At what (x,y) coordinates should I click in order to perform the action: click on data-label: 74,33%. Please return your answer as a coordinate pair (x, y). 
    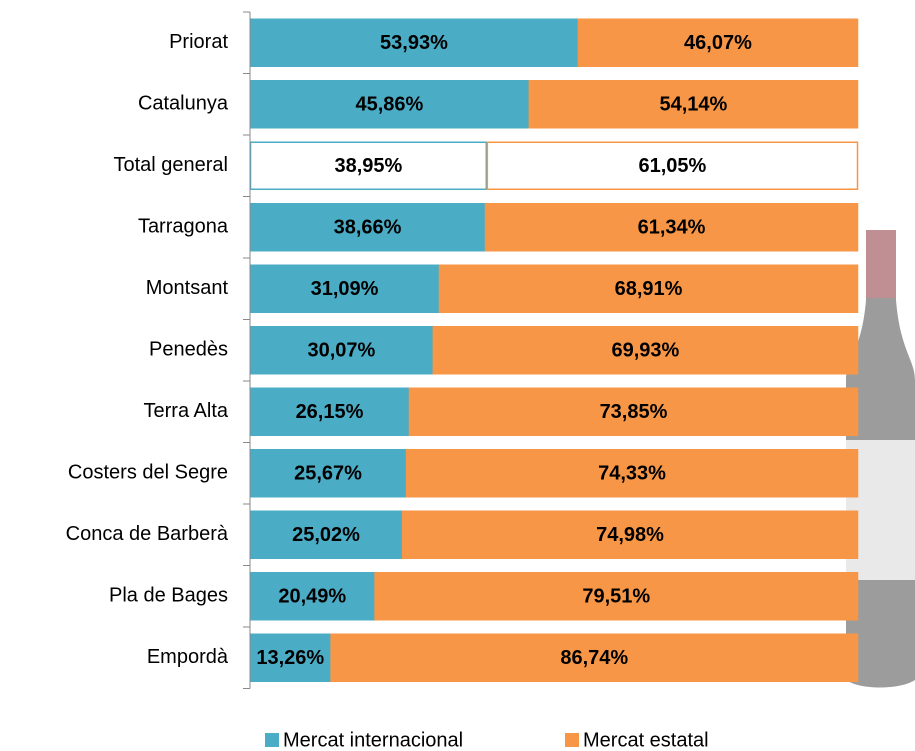
    Looking at the image, I should click on (632, 474).